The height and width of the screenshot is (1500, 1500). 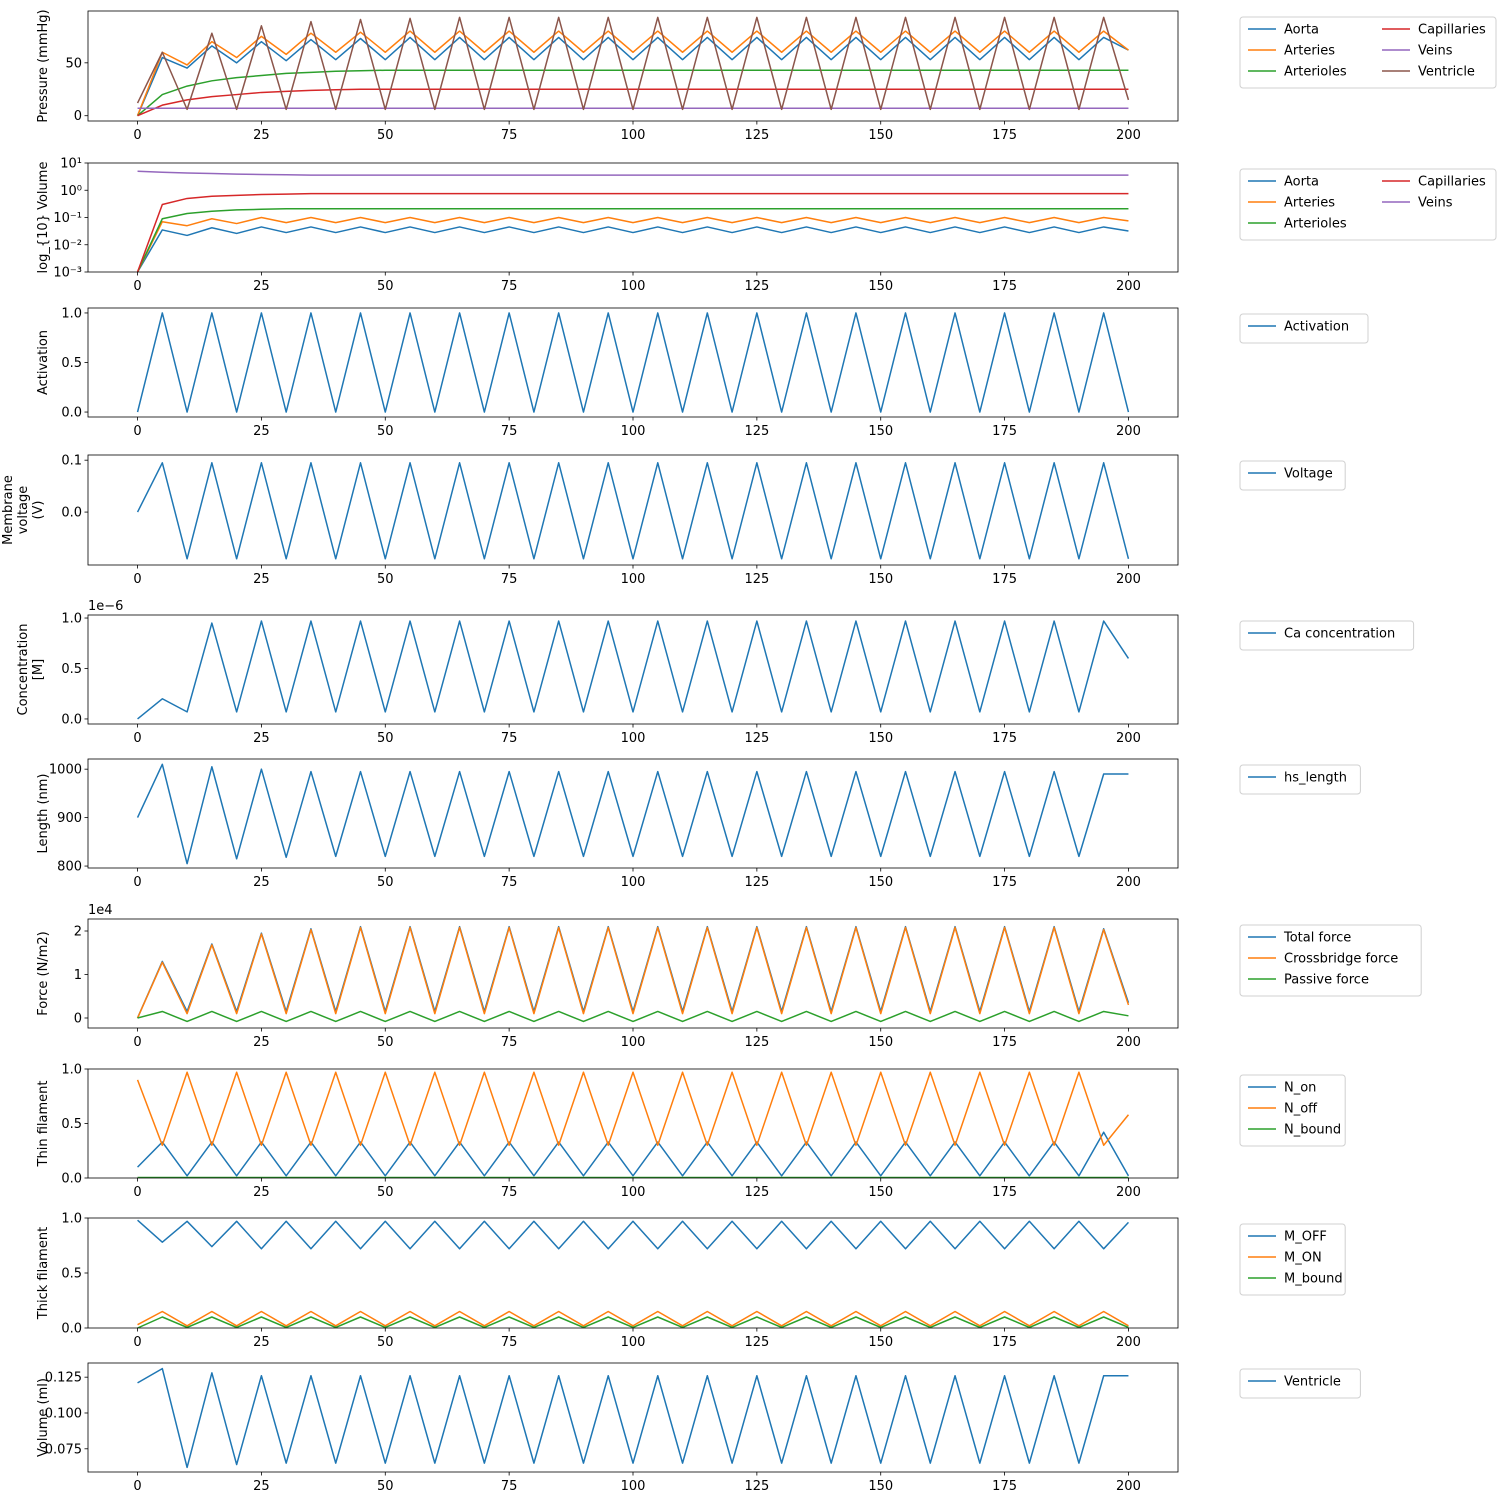 I want to click on y-tick-label: 10⁻³, so click(x=67, y=273).